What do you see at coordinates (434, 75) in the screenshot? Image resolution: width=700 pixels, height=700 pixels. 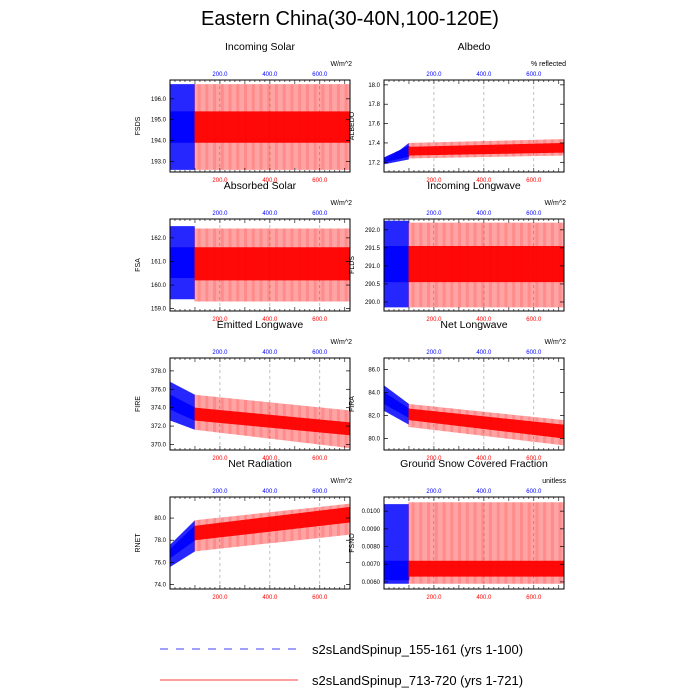 I see `x-tick-label-top-albedo-0: 200.0` at bounding box center [434, 75].